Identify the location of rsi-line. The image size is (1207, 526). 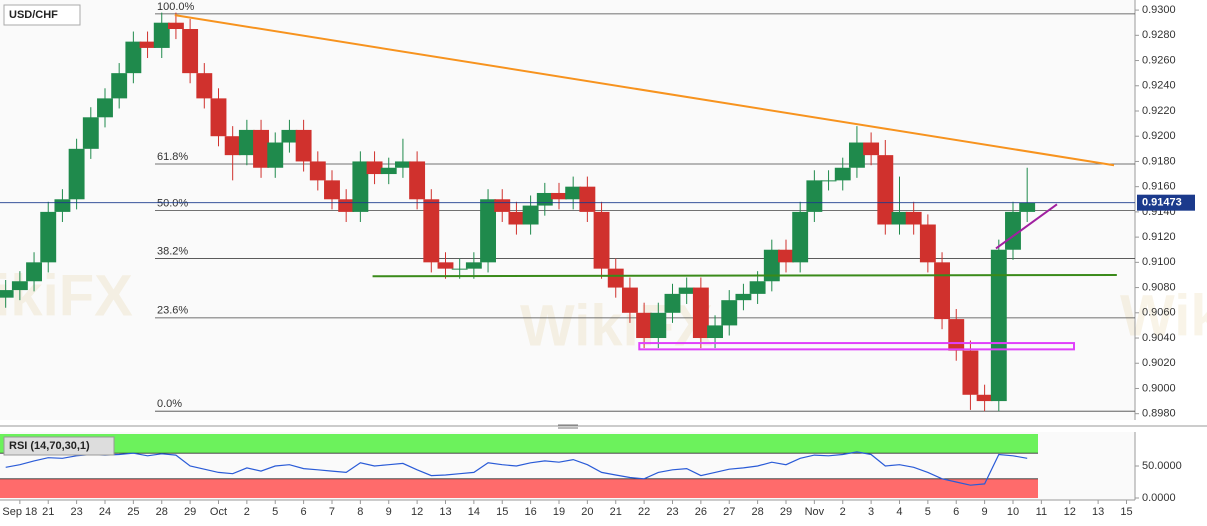
(516, 468).